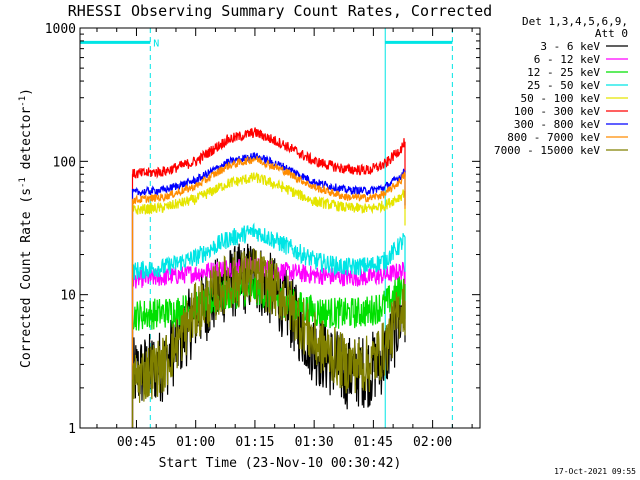 The image size is (640, 480). What do you see at coordinates (561, 98) in the screenshot?
I see `legend-label-4: 50 - 100 keV` at bounding box center [561, 98].